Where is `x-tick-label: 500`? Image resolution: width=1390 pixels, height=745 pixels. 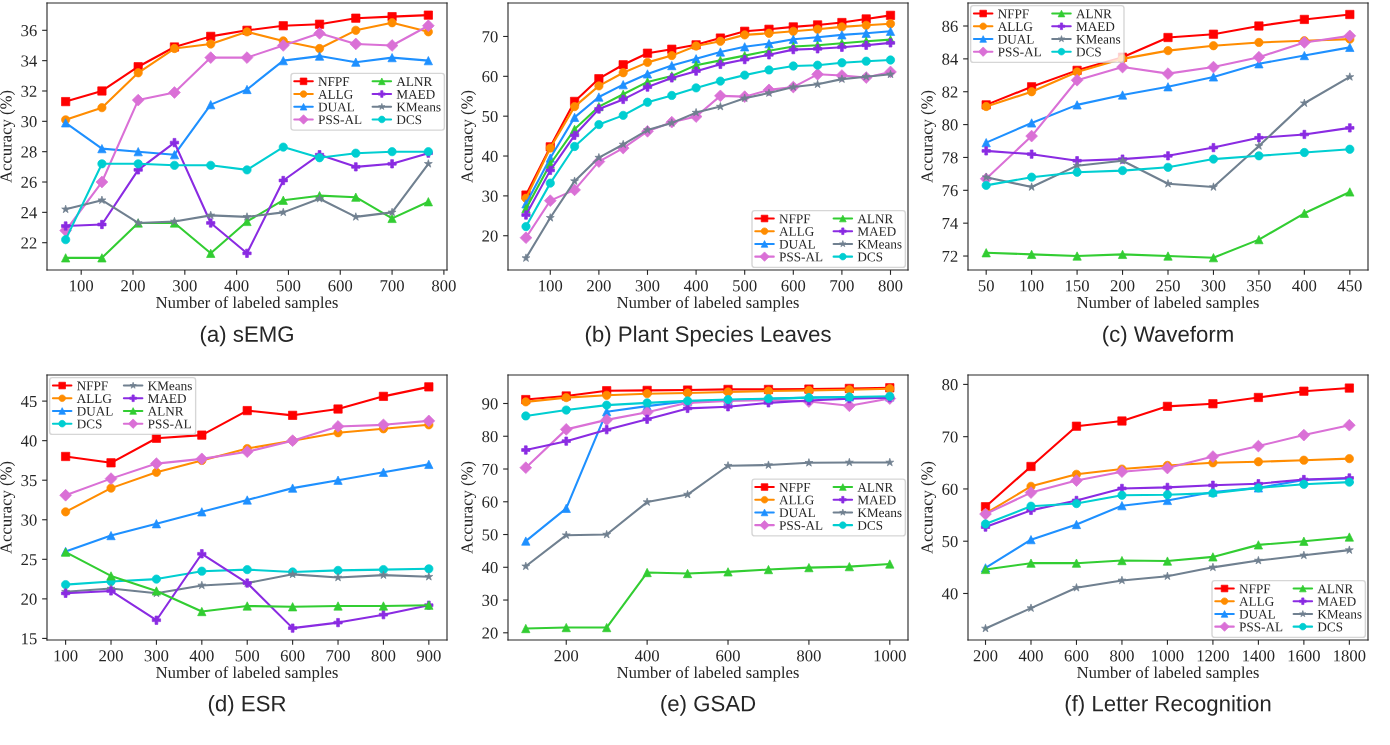 x-tick-label: 500 is located at coordinates (247, 656).